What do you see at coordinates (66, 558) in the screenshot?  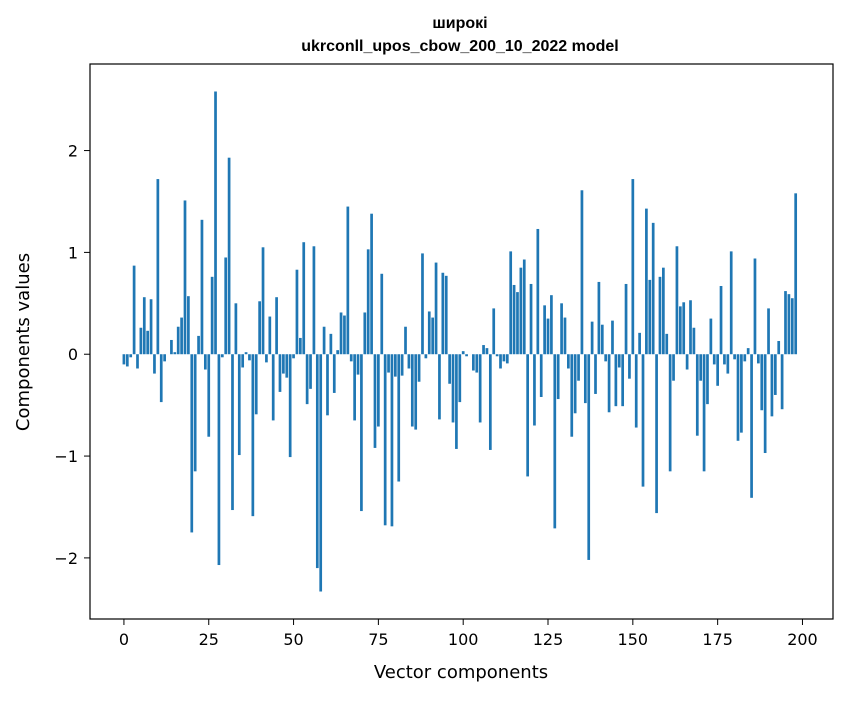 I see `y-tick-label--2: −2` at bounding box center [66, 558].